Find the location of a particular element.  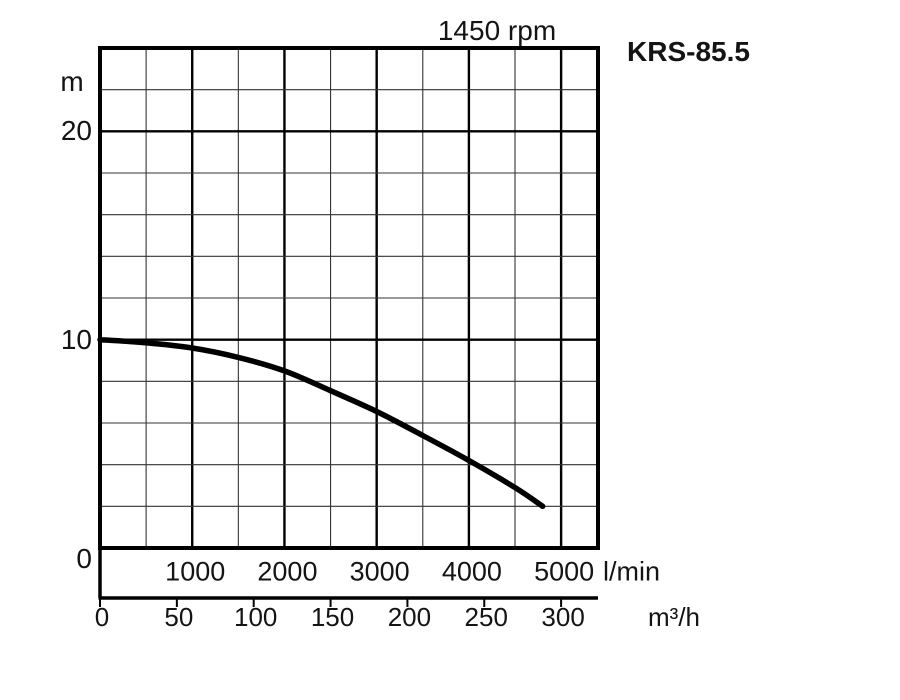

x-tick-label-m3h: 250 is located at coordinates (486, 617).